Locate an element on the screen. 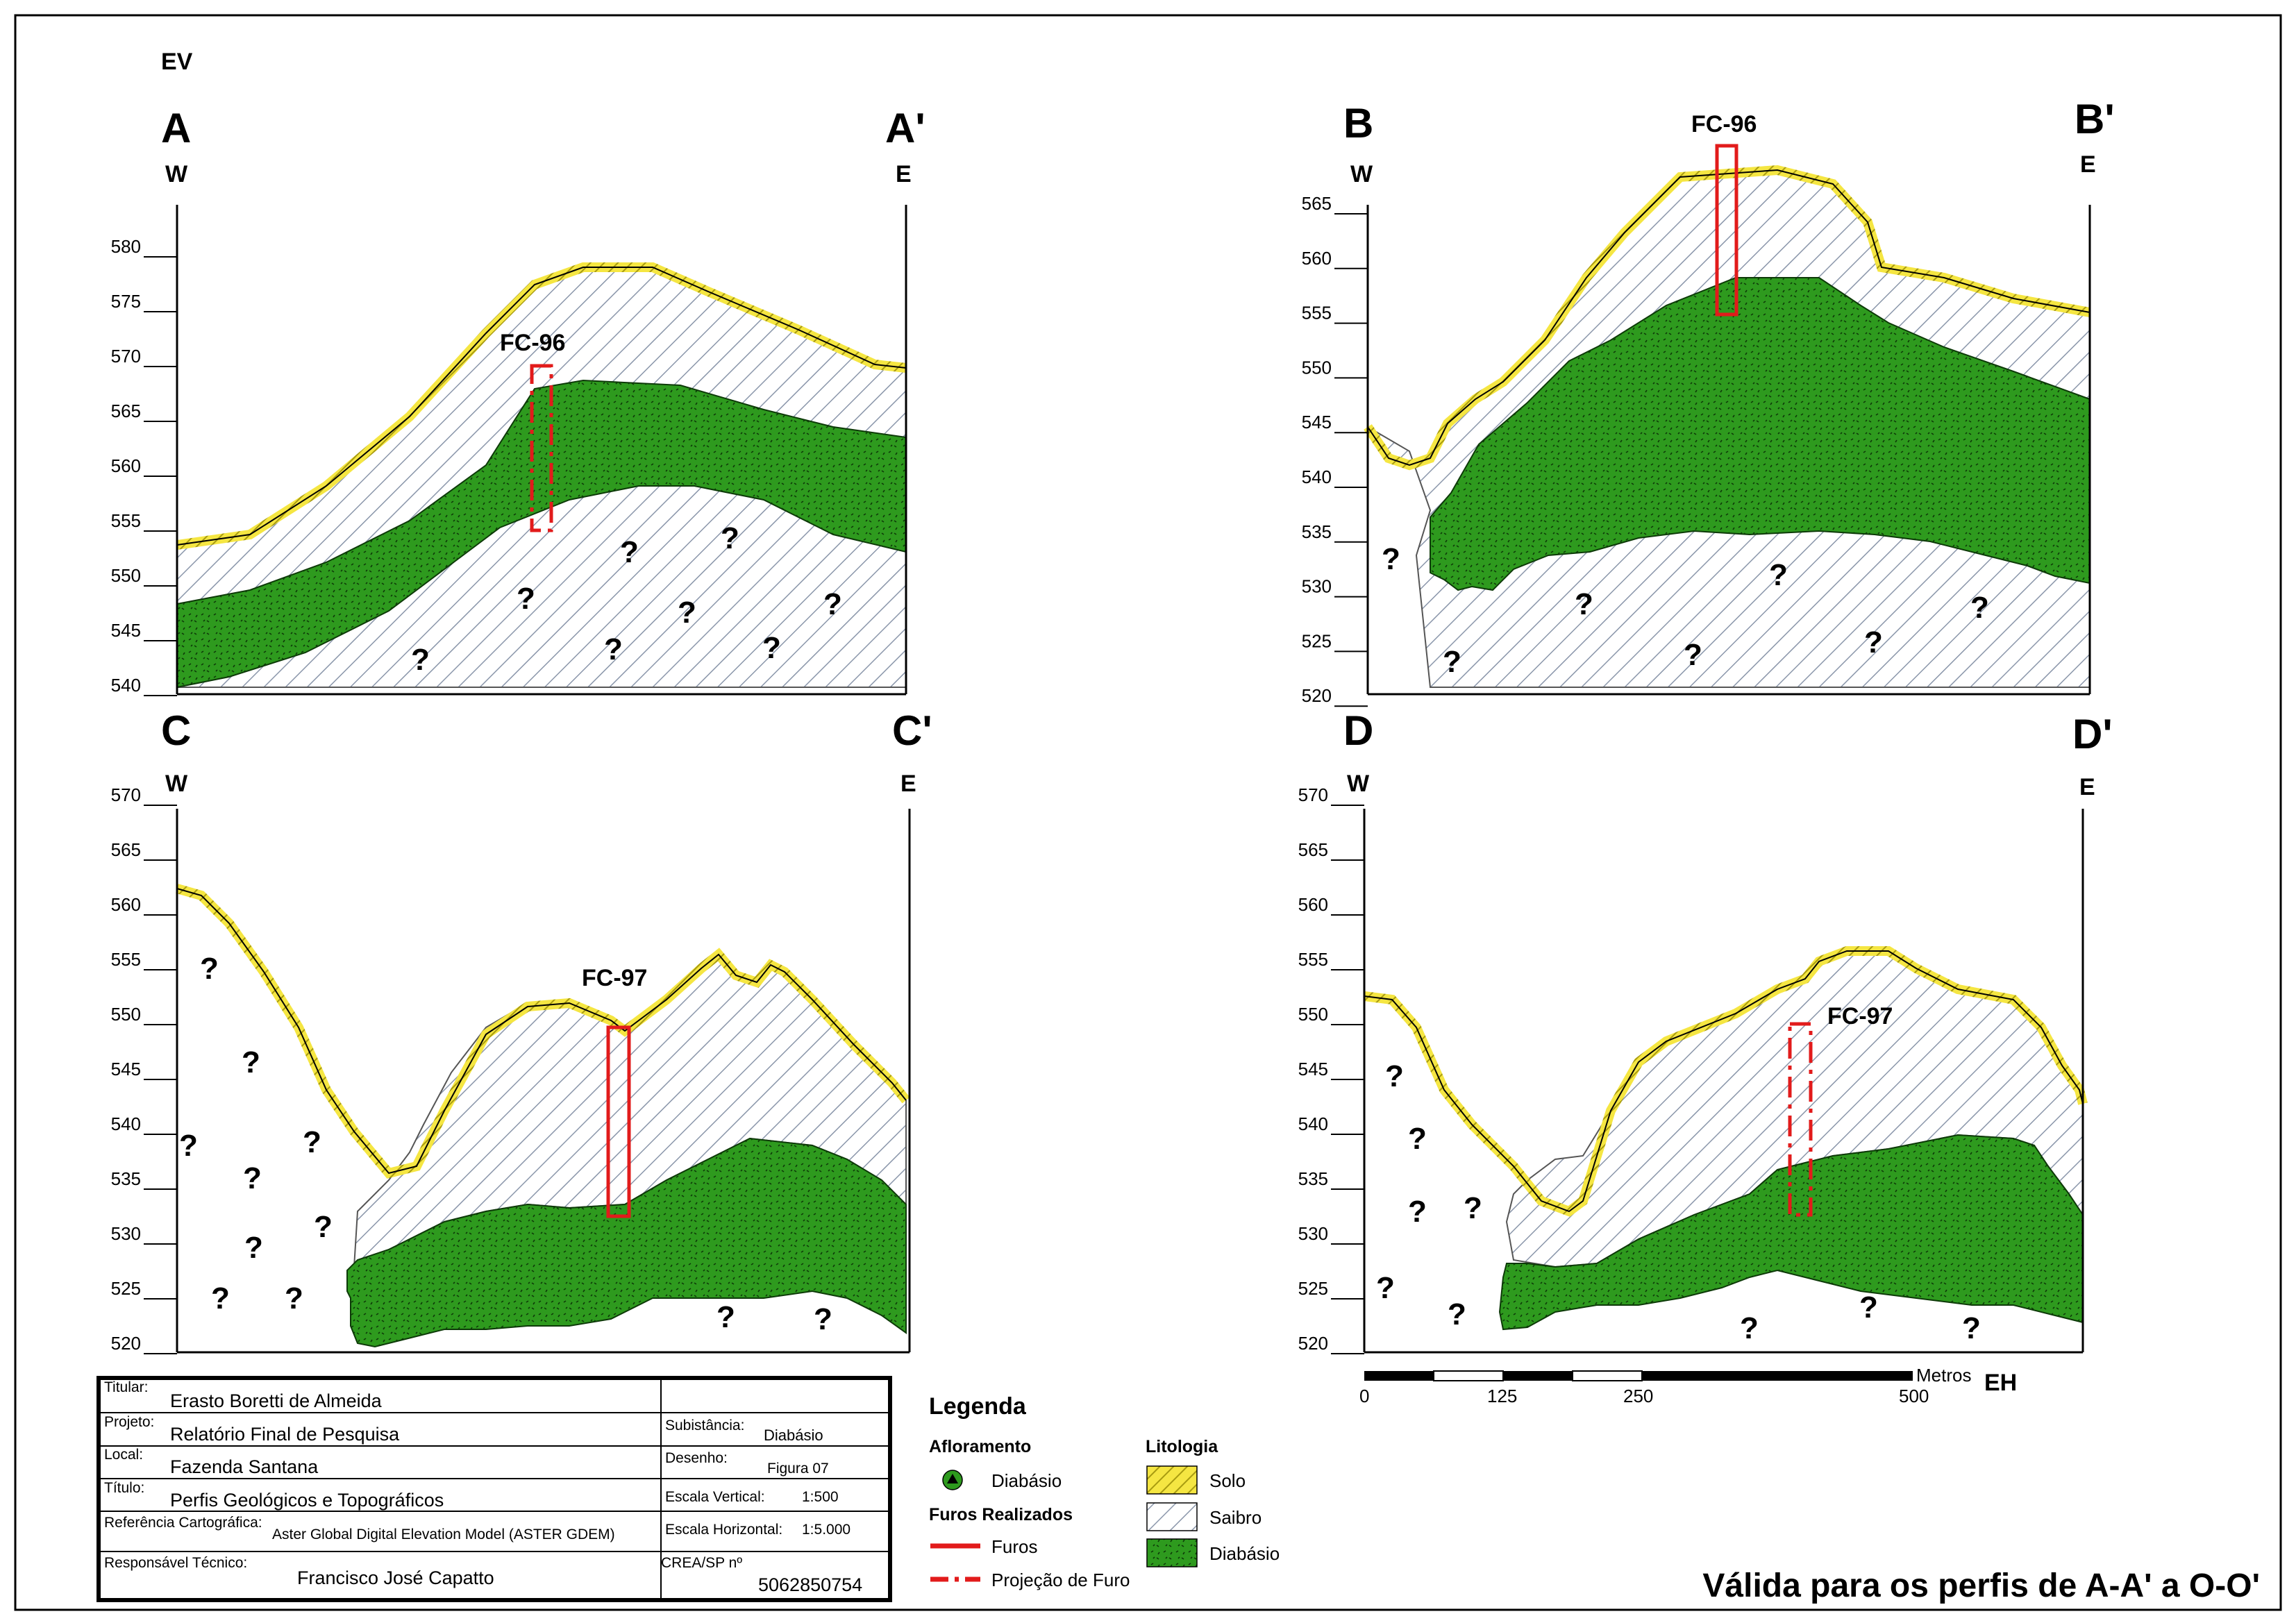  tick-label: 575 is located at coordinates (126, 301).